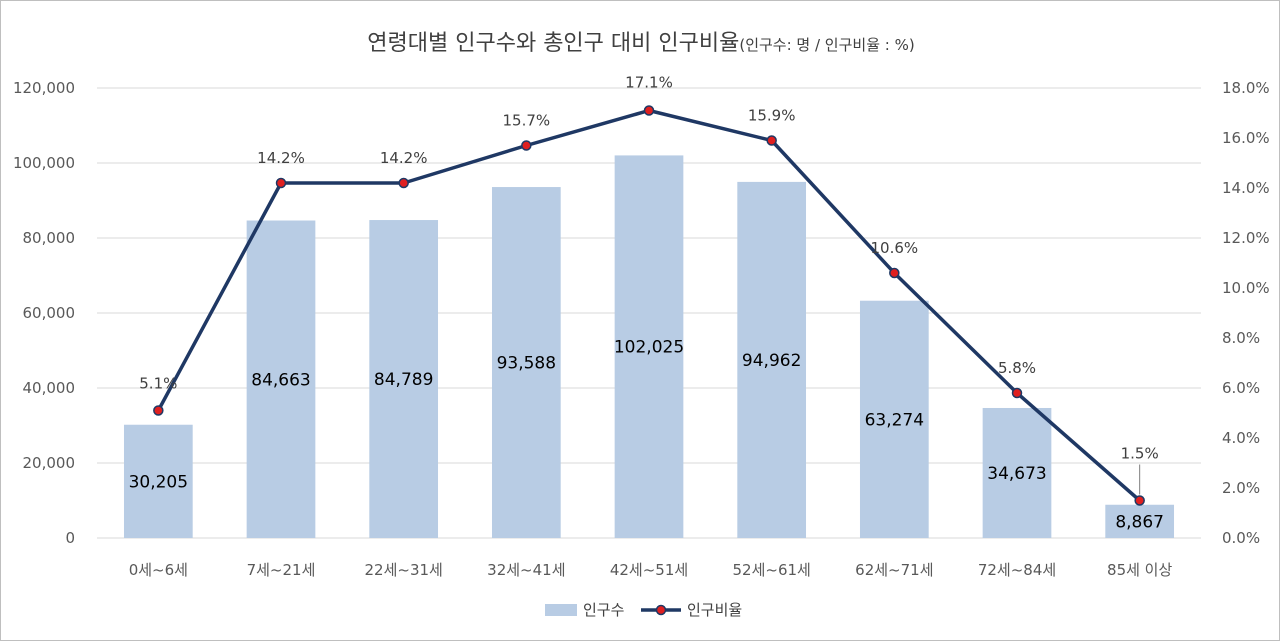  I want to click on legend-label-population: 인구수, so click(603, 610).